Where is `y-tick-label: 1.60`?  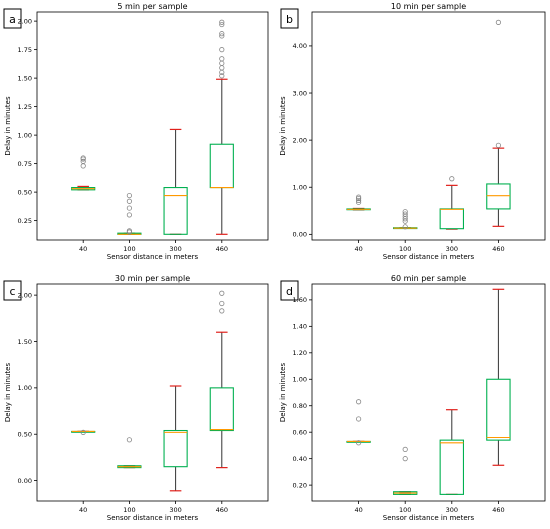
y-tick-label: 1.60 is located at coordinates (300, 300).